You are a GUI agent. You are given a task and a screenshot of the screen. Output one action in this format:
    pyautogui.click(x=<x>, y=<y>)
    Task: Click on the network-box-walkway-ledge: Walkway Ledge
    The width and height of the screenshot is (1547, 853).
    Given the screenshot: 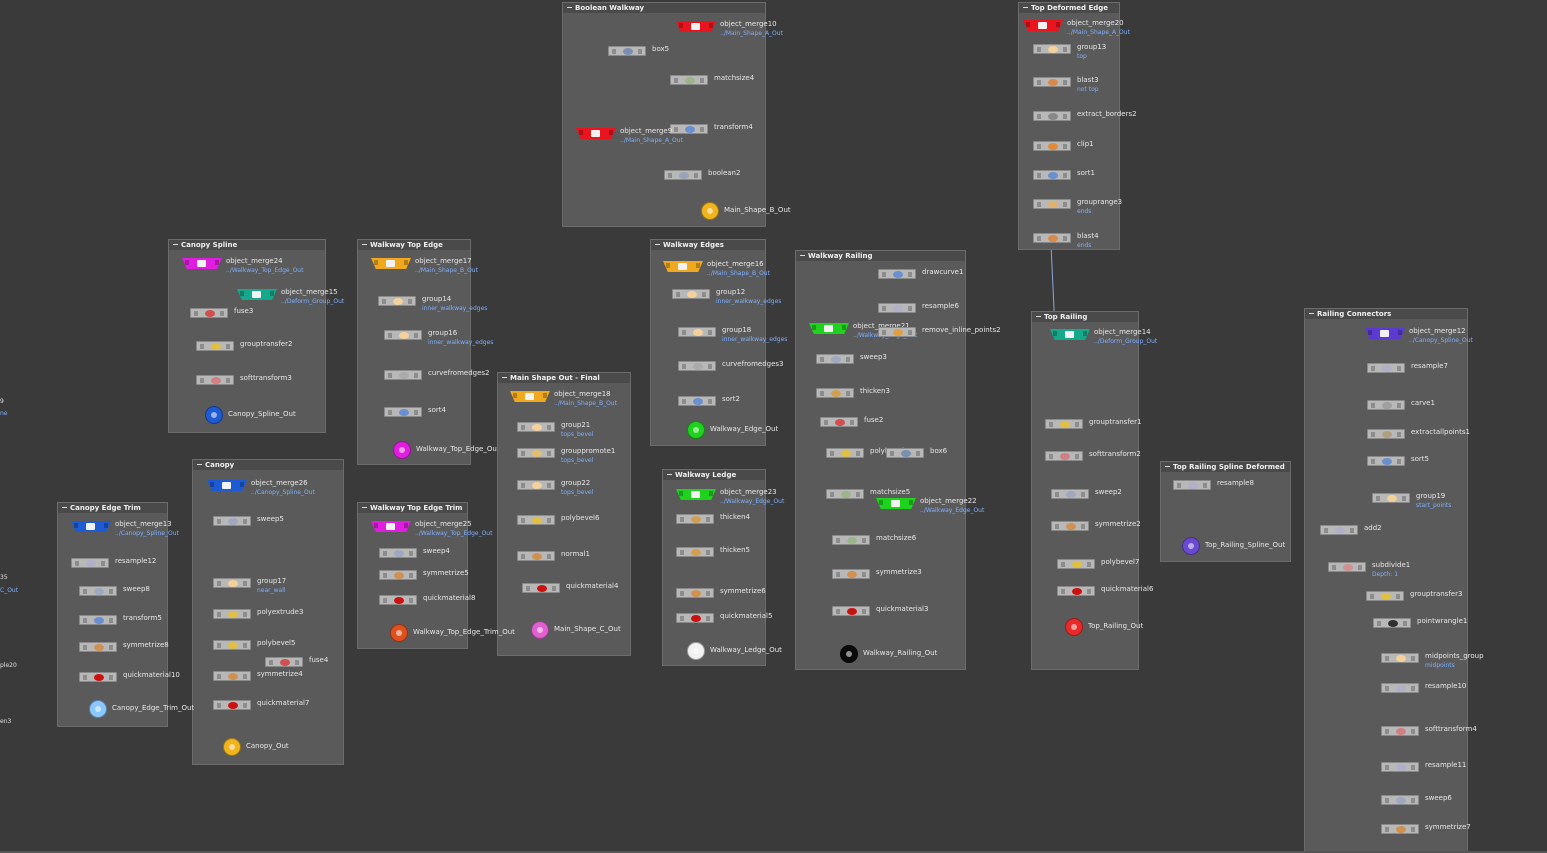 What is the action you would take?
    pyautogui.click(x=714, y=567)
    